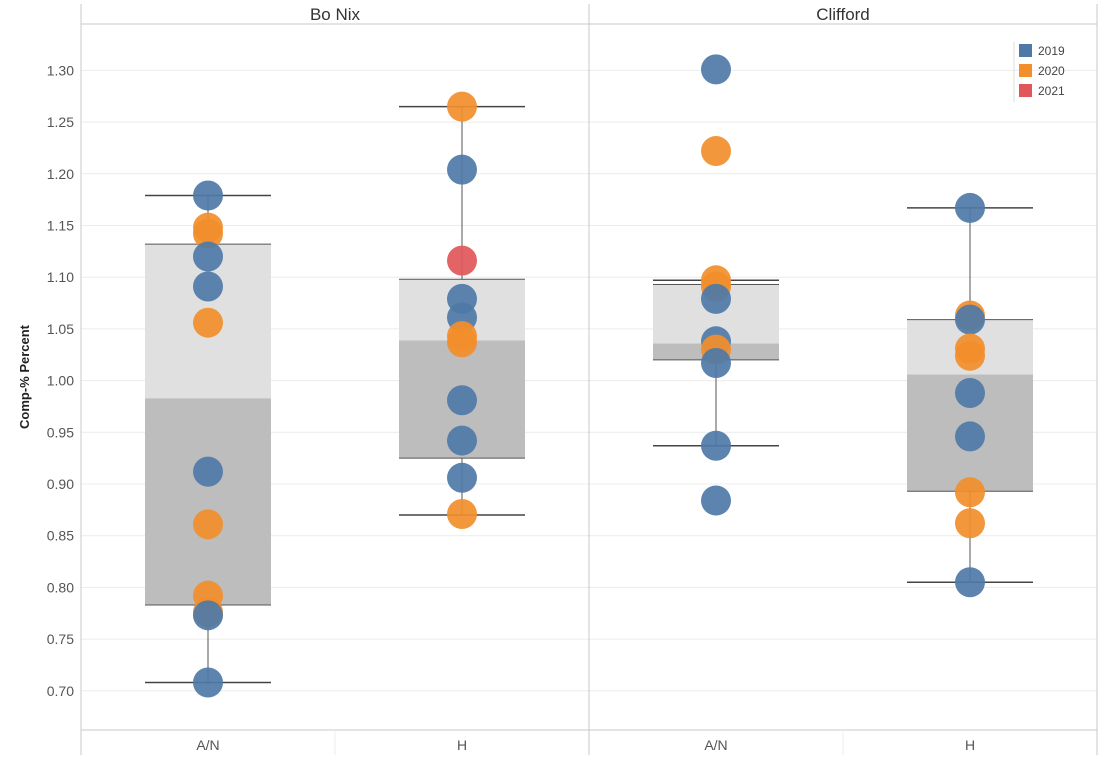 The image size is (1119, 759). What do you see at coordinates (1051, 91) in the screenshot?
I see `legend-label: 2021` at bounding box center [1051, 91].